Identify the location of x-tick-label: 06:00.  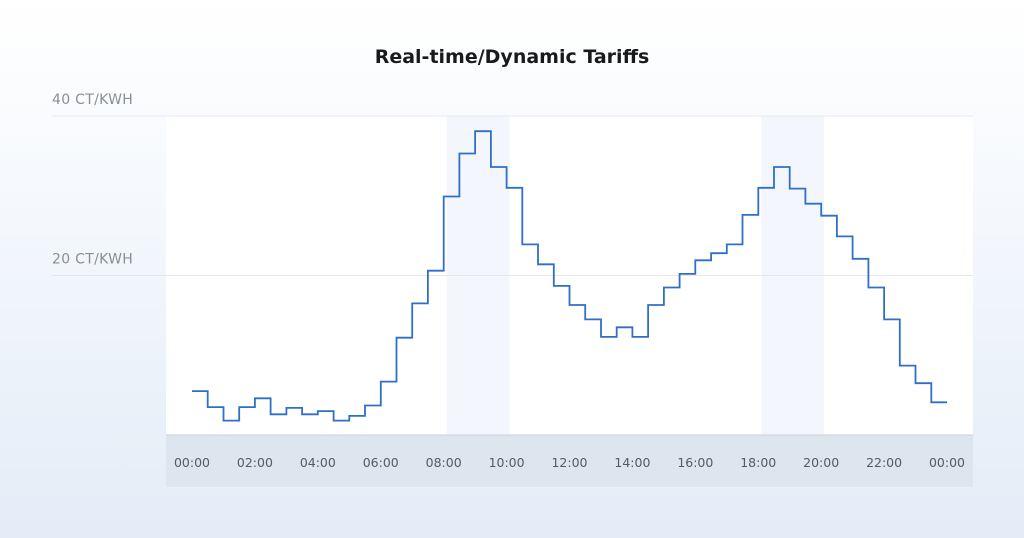
(381, 462).